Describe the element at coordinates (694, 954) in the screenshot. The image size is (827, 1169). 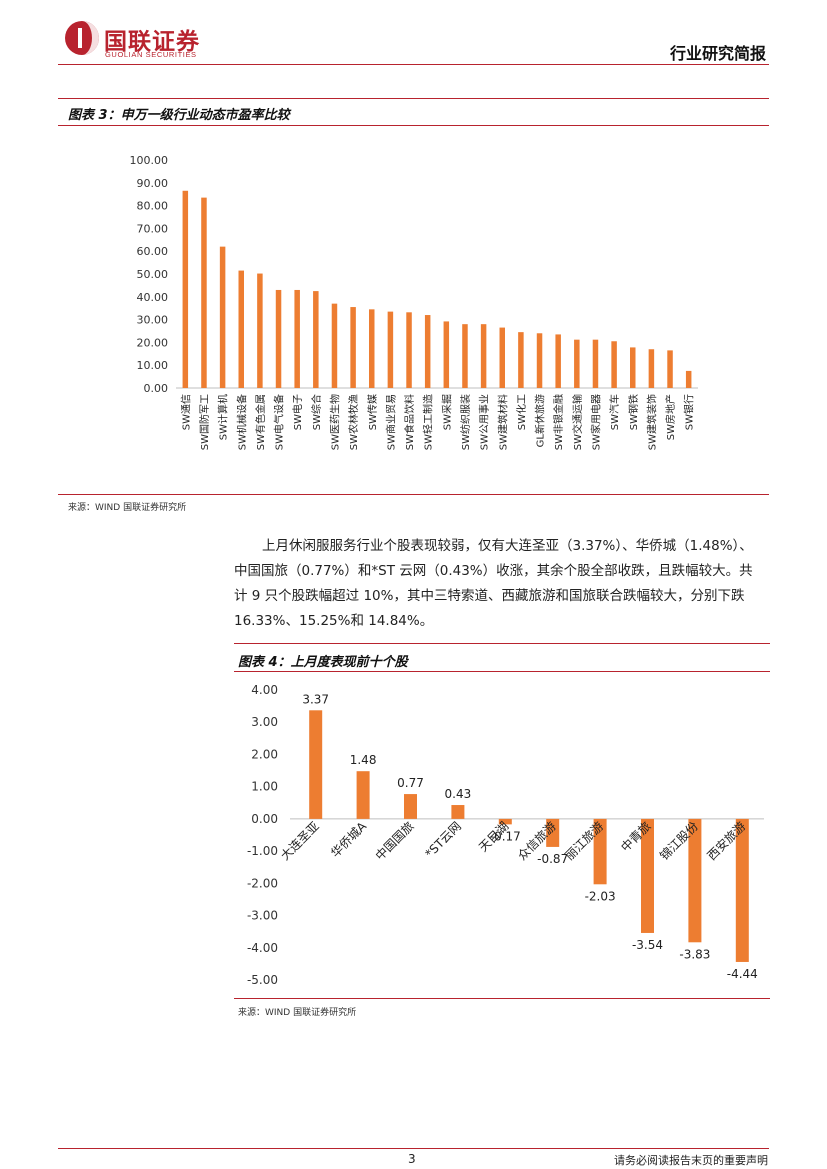
I see `data-label: -3.83` at that location.